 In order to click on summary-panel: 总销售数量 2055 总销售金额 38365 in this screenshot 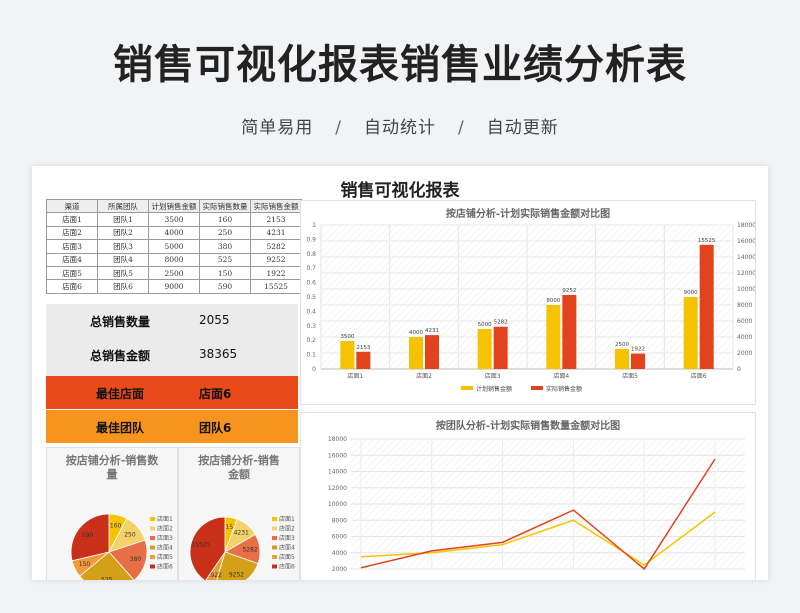, I will do `click(172, 340)`.